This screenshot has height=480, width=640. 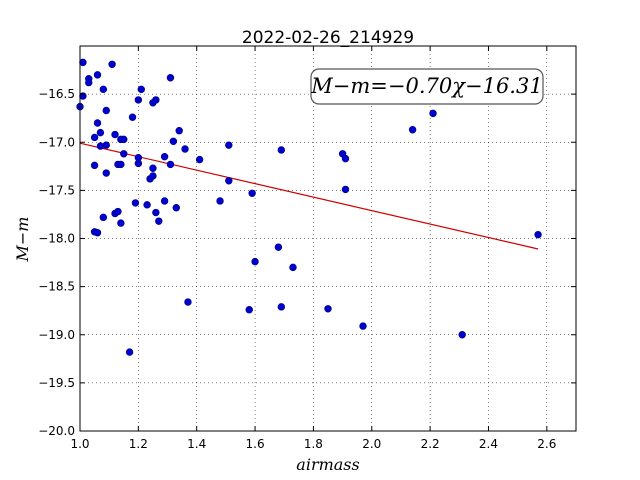 I want to click on y-tick-label: −16.5, so click(x=56, y=94).